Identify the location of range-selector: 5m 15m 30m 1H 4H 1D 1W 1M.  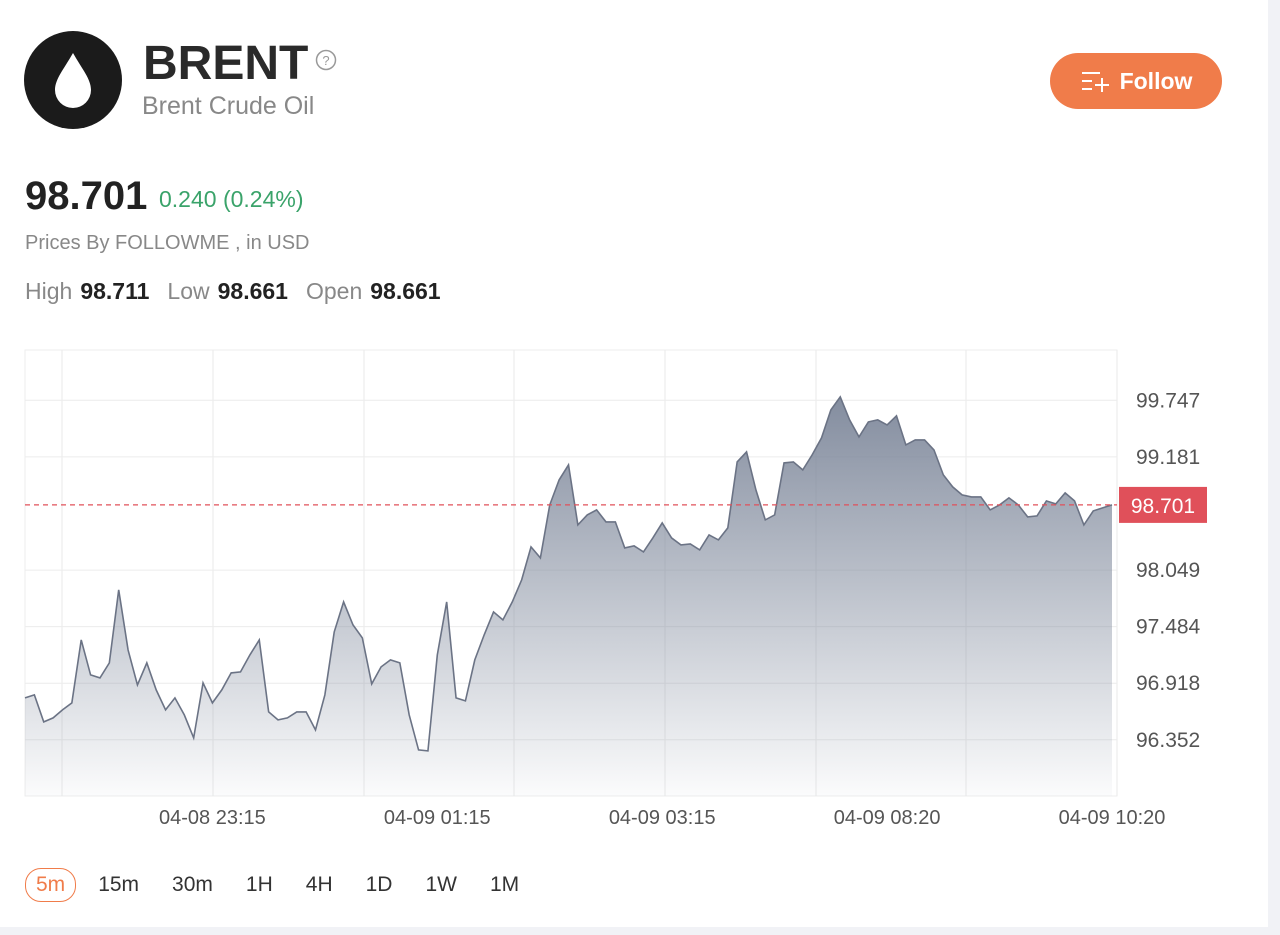
(283, 885).